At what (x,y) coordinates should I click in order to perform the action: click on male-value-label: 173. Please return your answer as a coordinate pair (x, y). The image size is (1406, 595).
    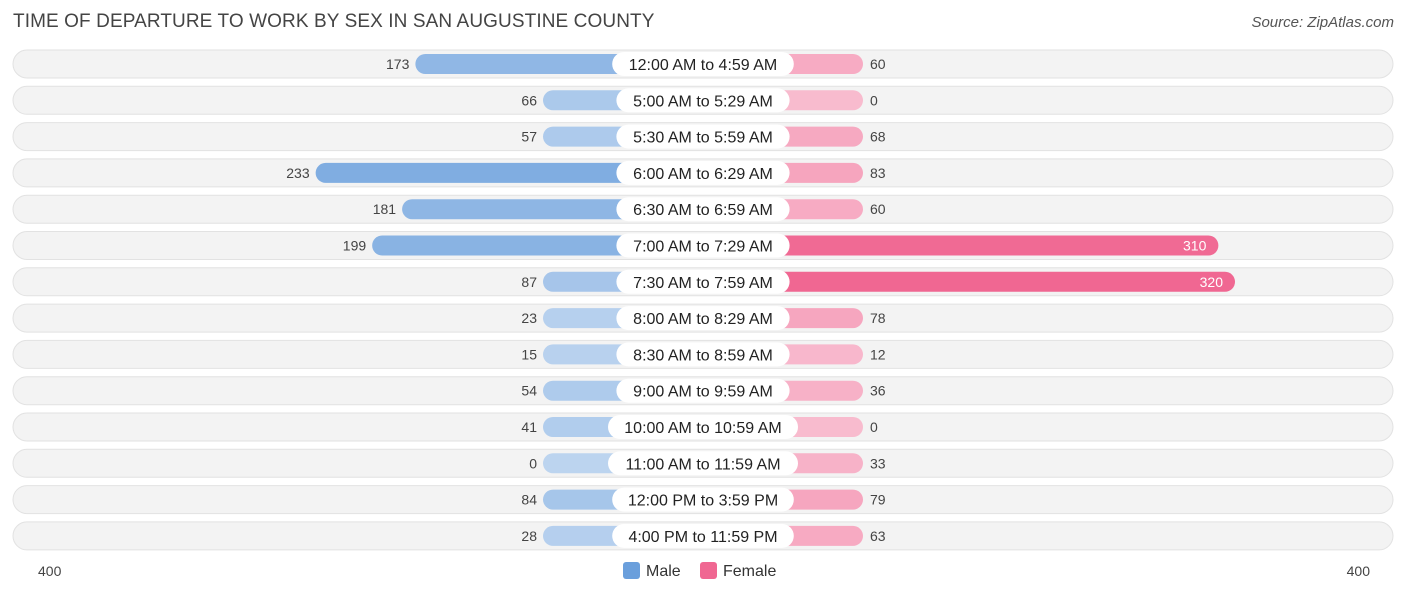
    Looking at the image, I should click on (398, 64).